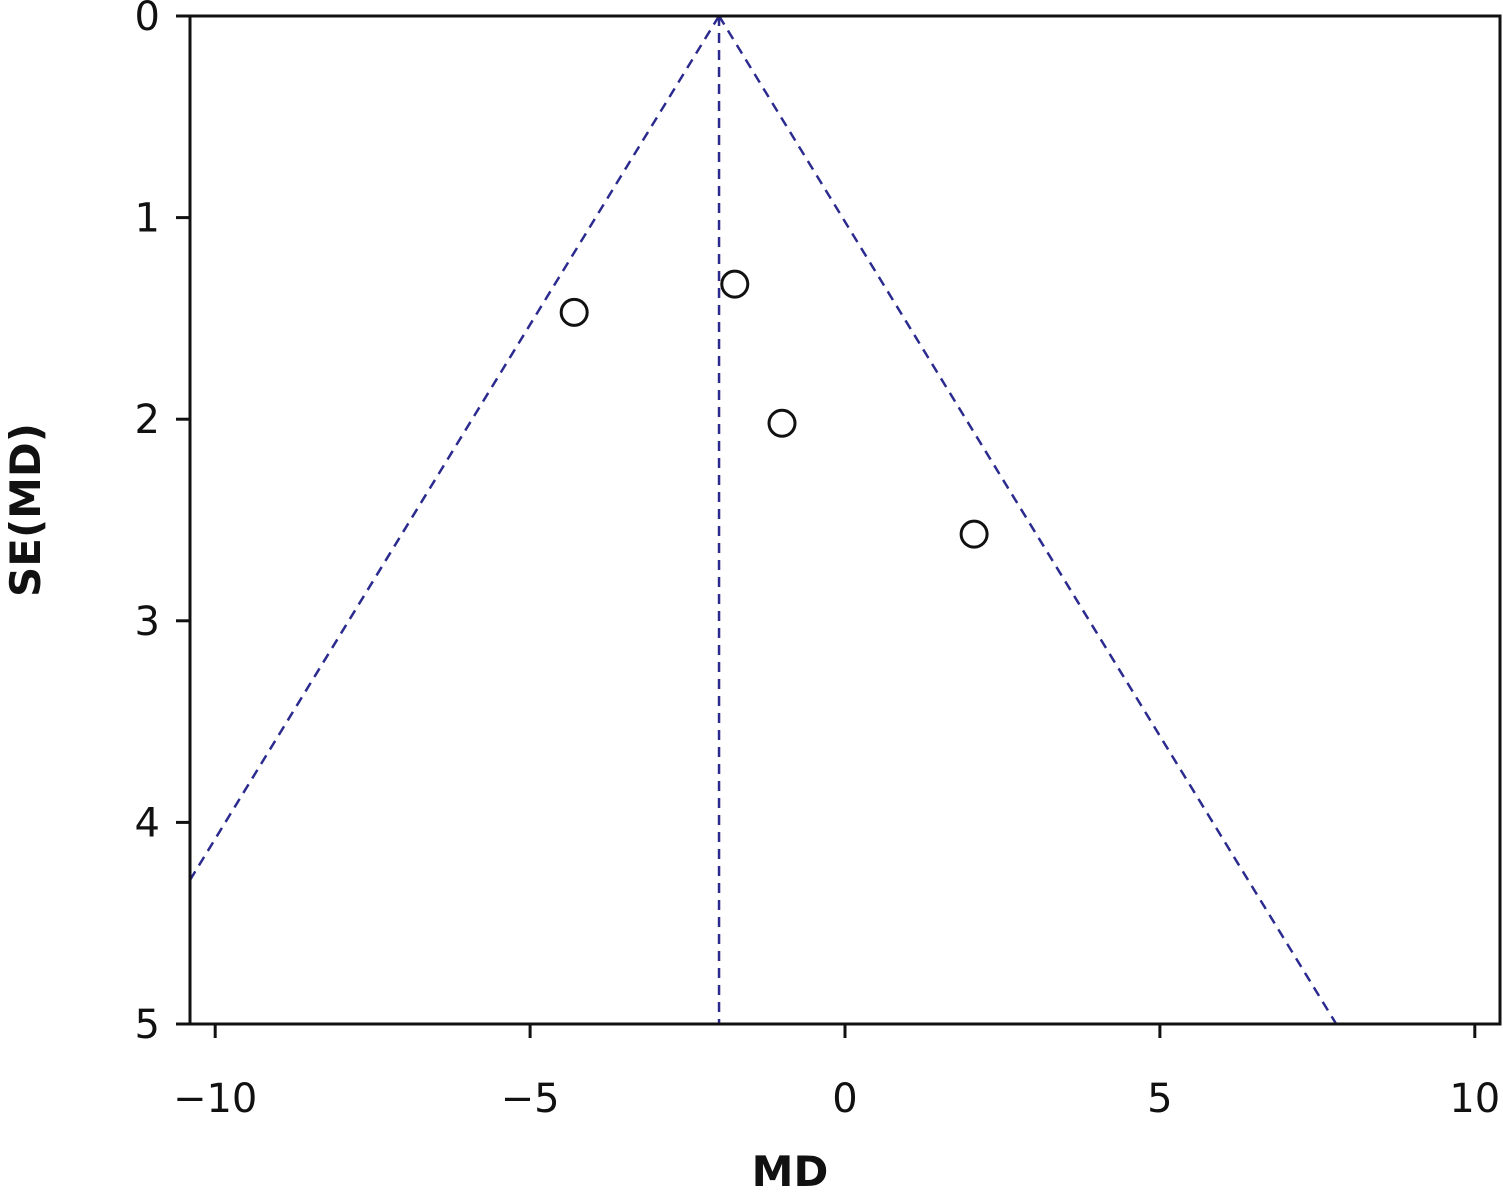  I want to click on y-axis: 0 1 2 3 4 5, so click(162, 524).